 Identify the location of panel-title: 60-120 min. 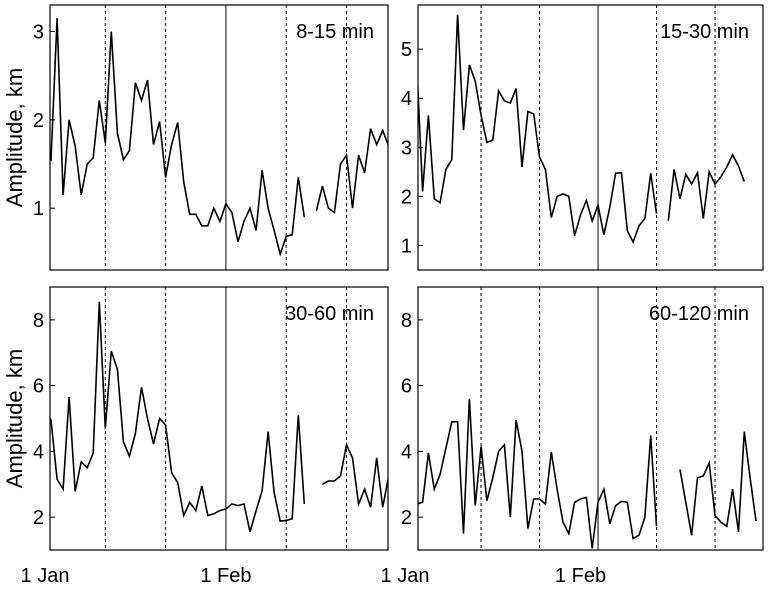
(699, 314).